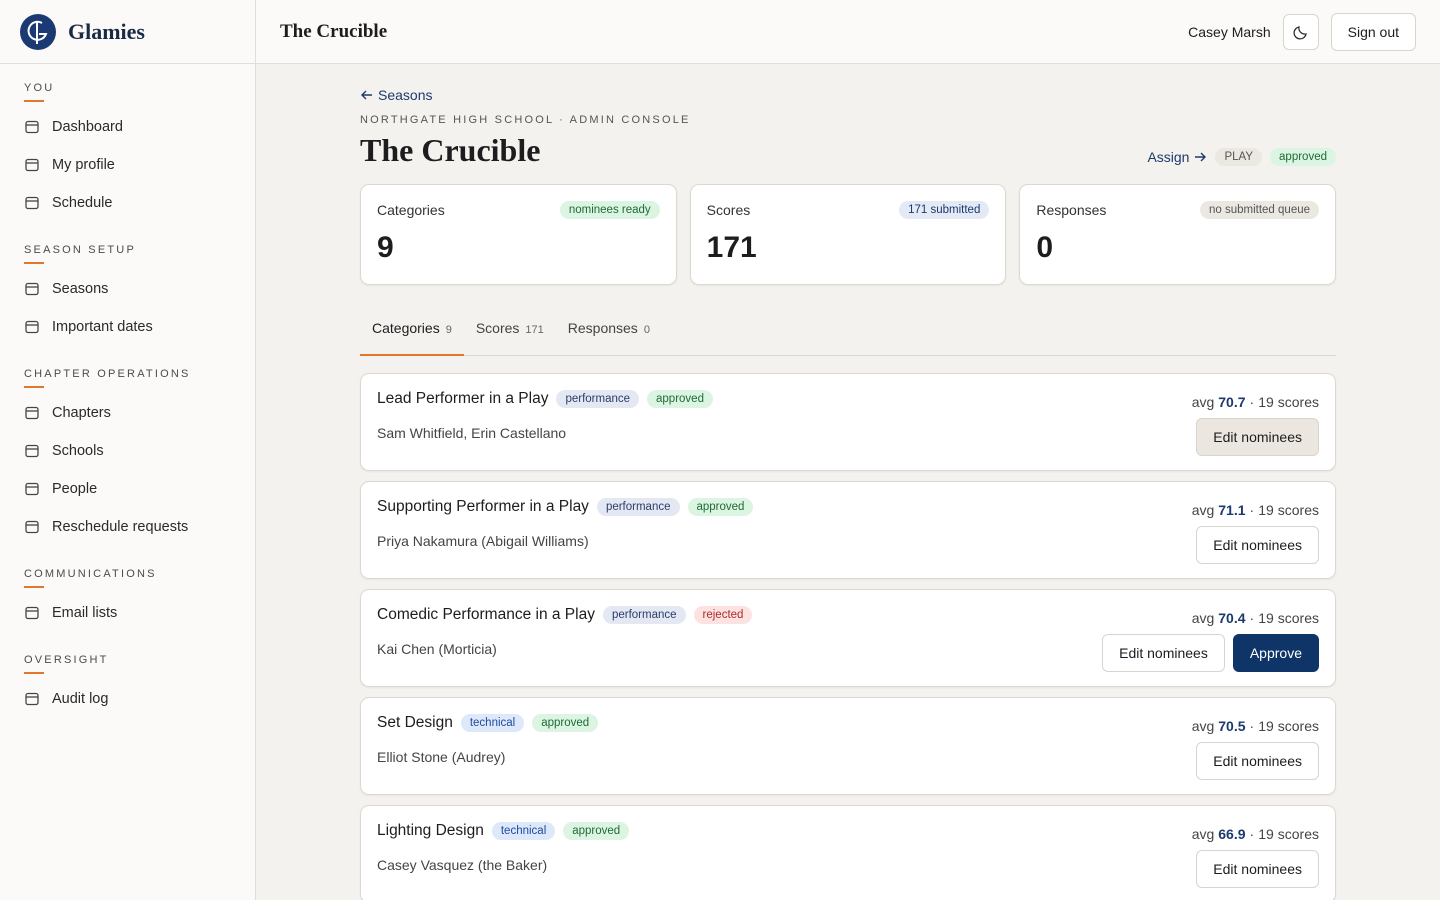 This screenshot has height=900, width=1440. I want to click on category-name: Supporting Performer in a Play, so click(483, 506).